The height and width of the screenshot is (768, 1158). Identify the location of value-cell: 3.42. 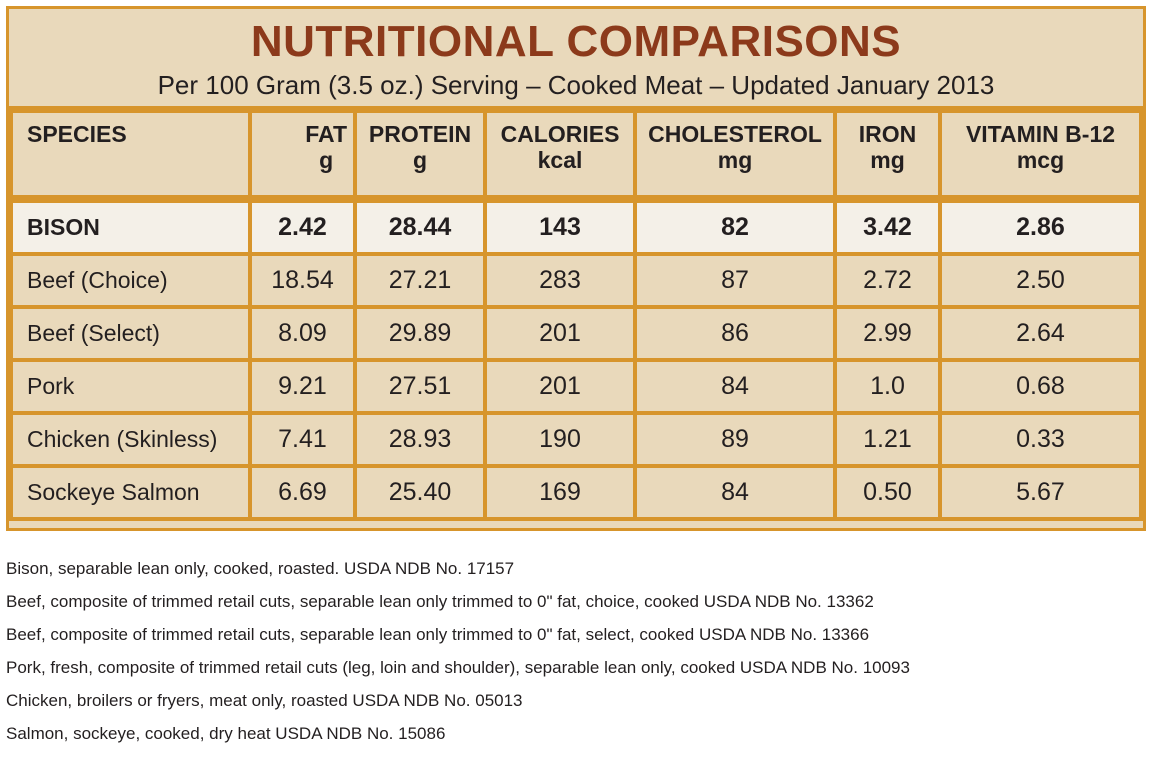
(887, 225).